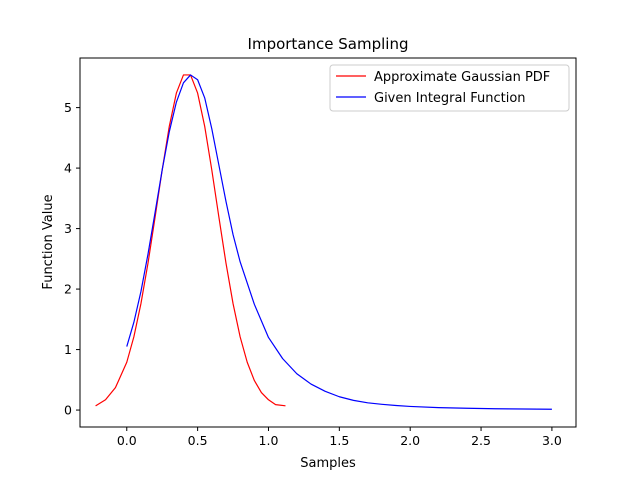 The height and width of the screenshot is (480, 640). Describe the element at coordinates (481, 440) in the screenshot. I see `x-tick-label: 2.5` at that location.